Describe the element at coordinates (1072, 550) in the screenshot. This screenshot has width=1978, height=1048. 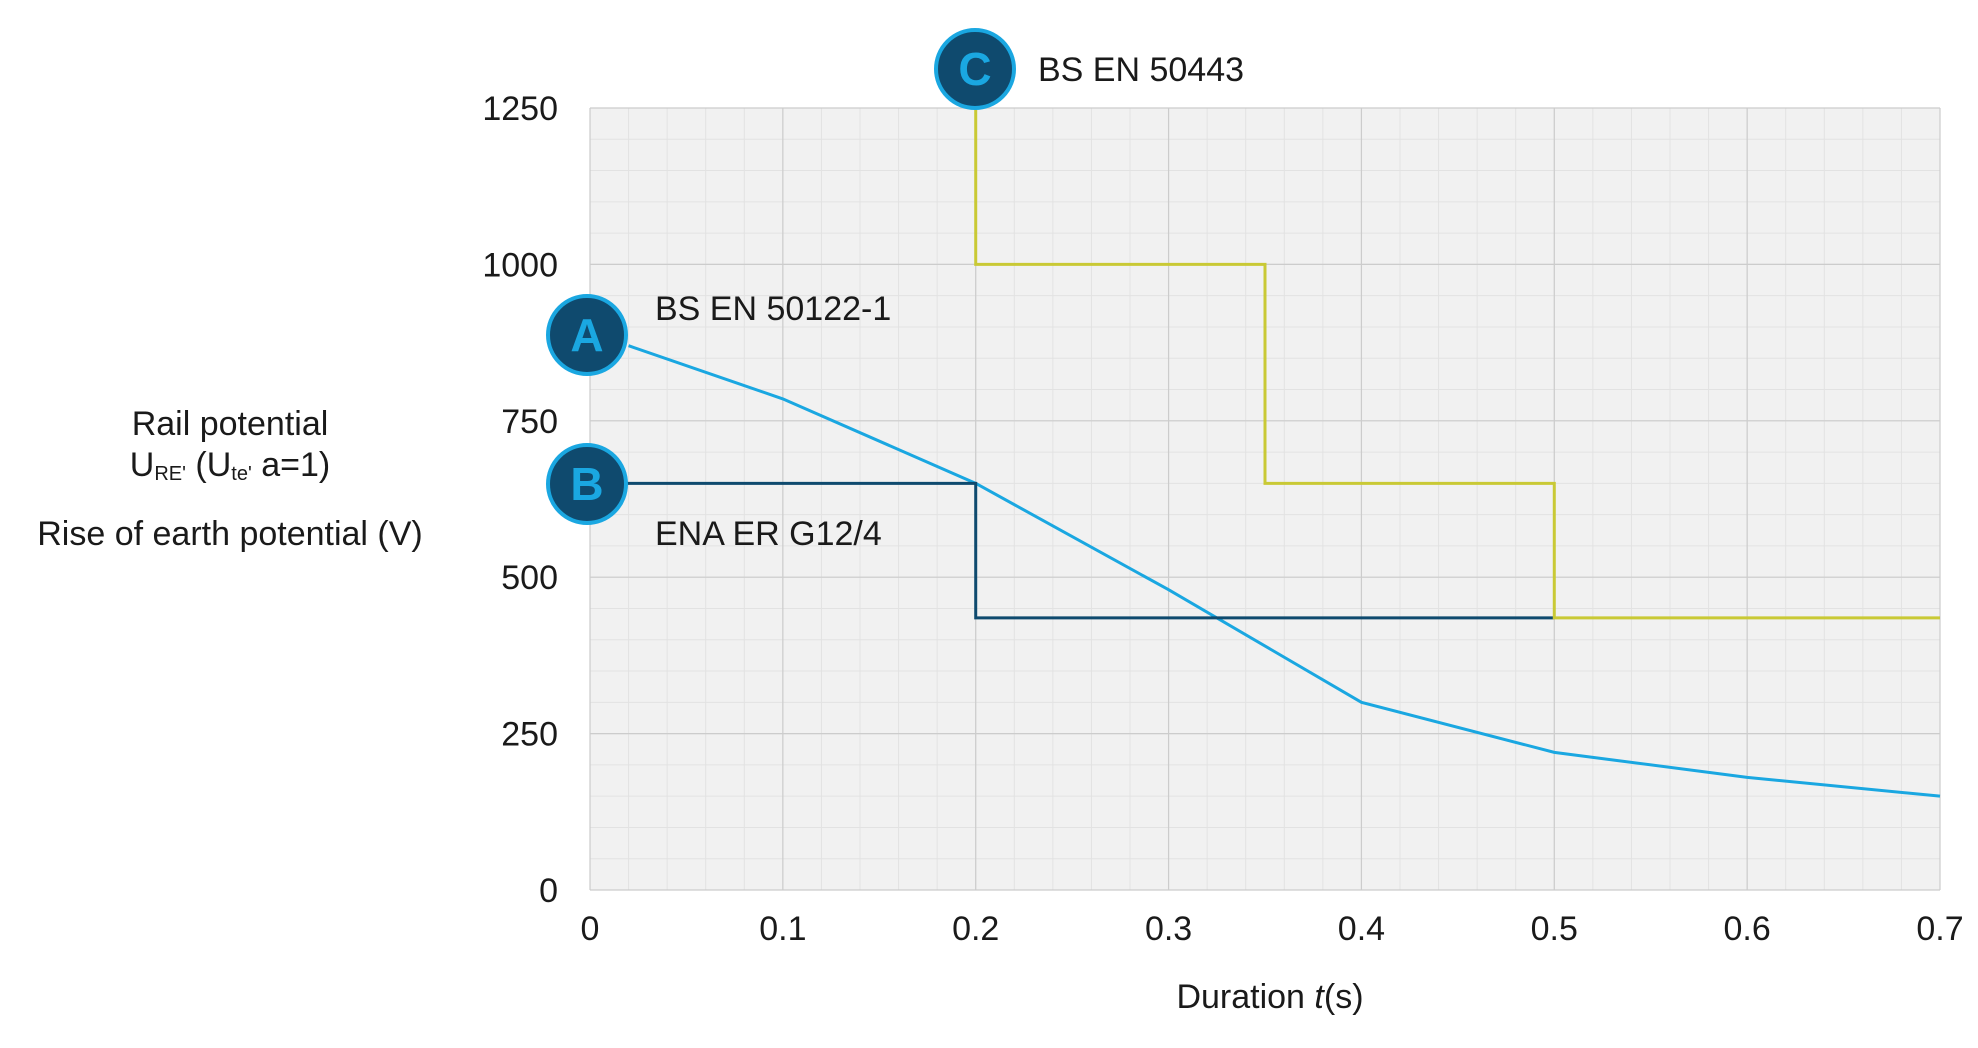
I see `series-line-b` at that location.